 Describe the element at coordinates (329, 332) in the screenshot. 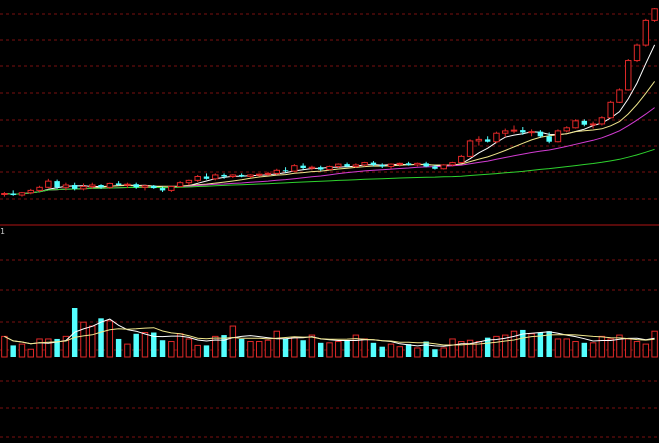

I see `volume-moving-averages` at that location.